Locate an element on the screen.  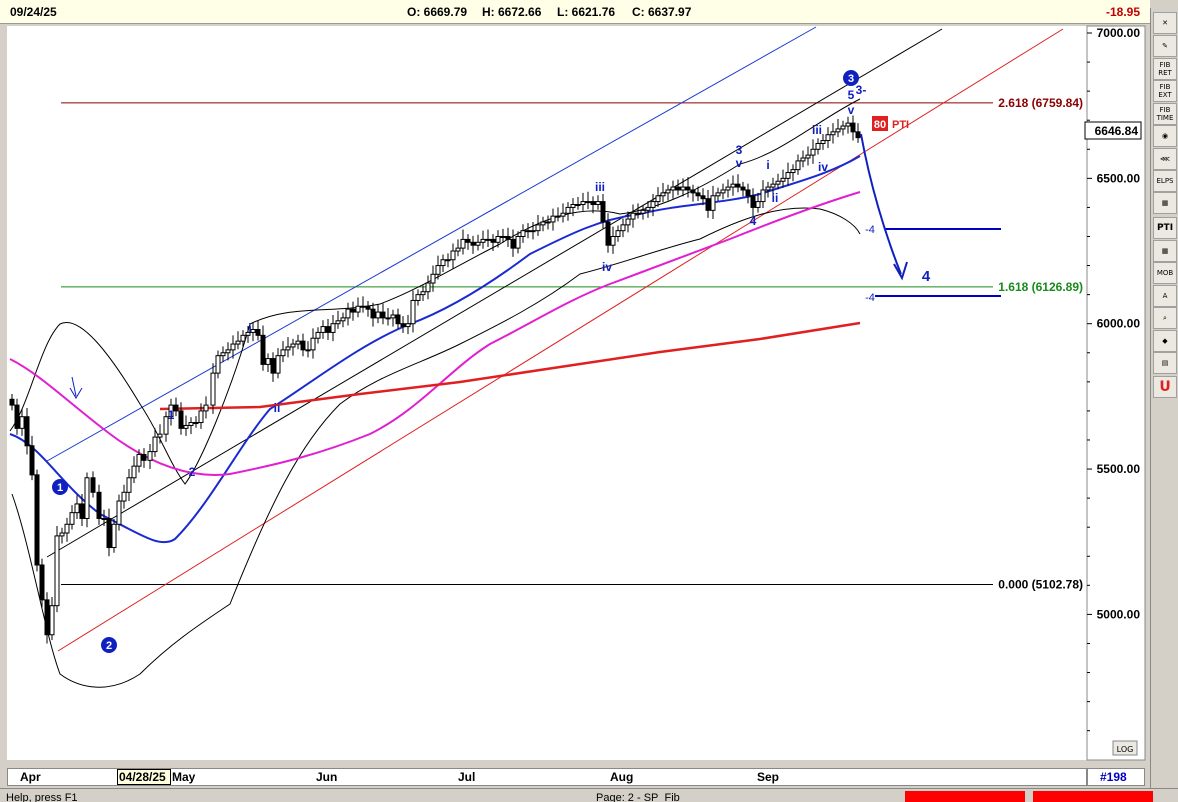
low-value: L: 6621.76 is located at coordinates (586, 12).